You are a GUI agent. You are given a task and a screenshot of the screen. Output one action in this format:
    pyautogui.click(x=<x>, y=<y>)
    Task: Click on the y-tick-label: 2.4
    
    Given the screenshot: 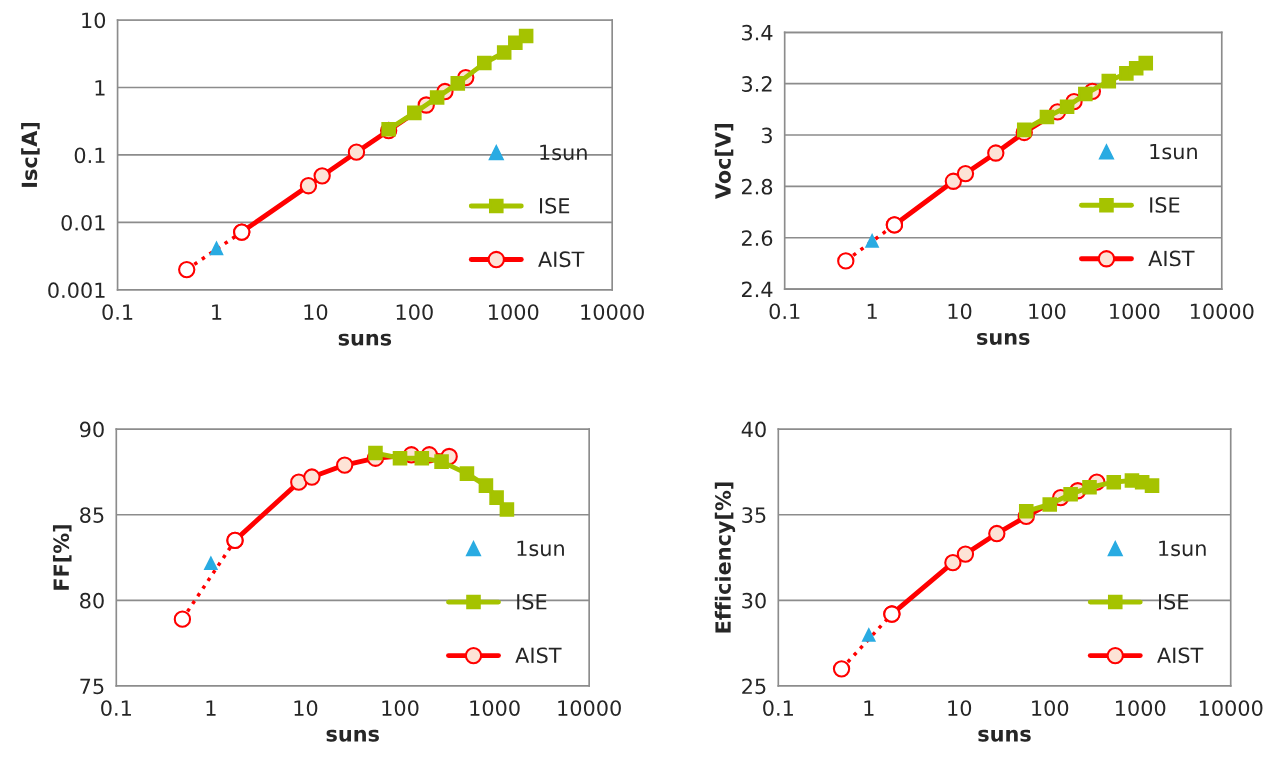 What is the action you would take?
    pyautogui.click(x=757, y=289)
    